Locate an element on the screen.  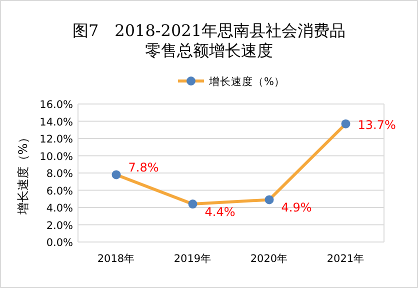
data-label: 7.8% is located at coordinates (143, 167).